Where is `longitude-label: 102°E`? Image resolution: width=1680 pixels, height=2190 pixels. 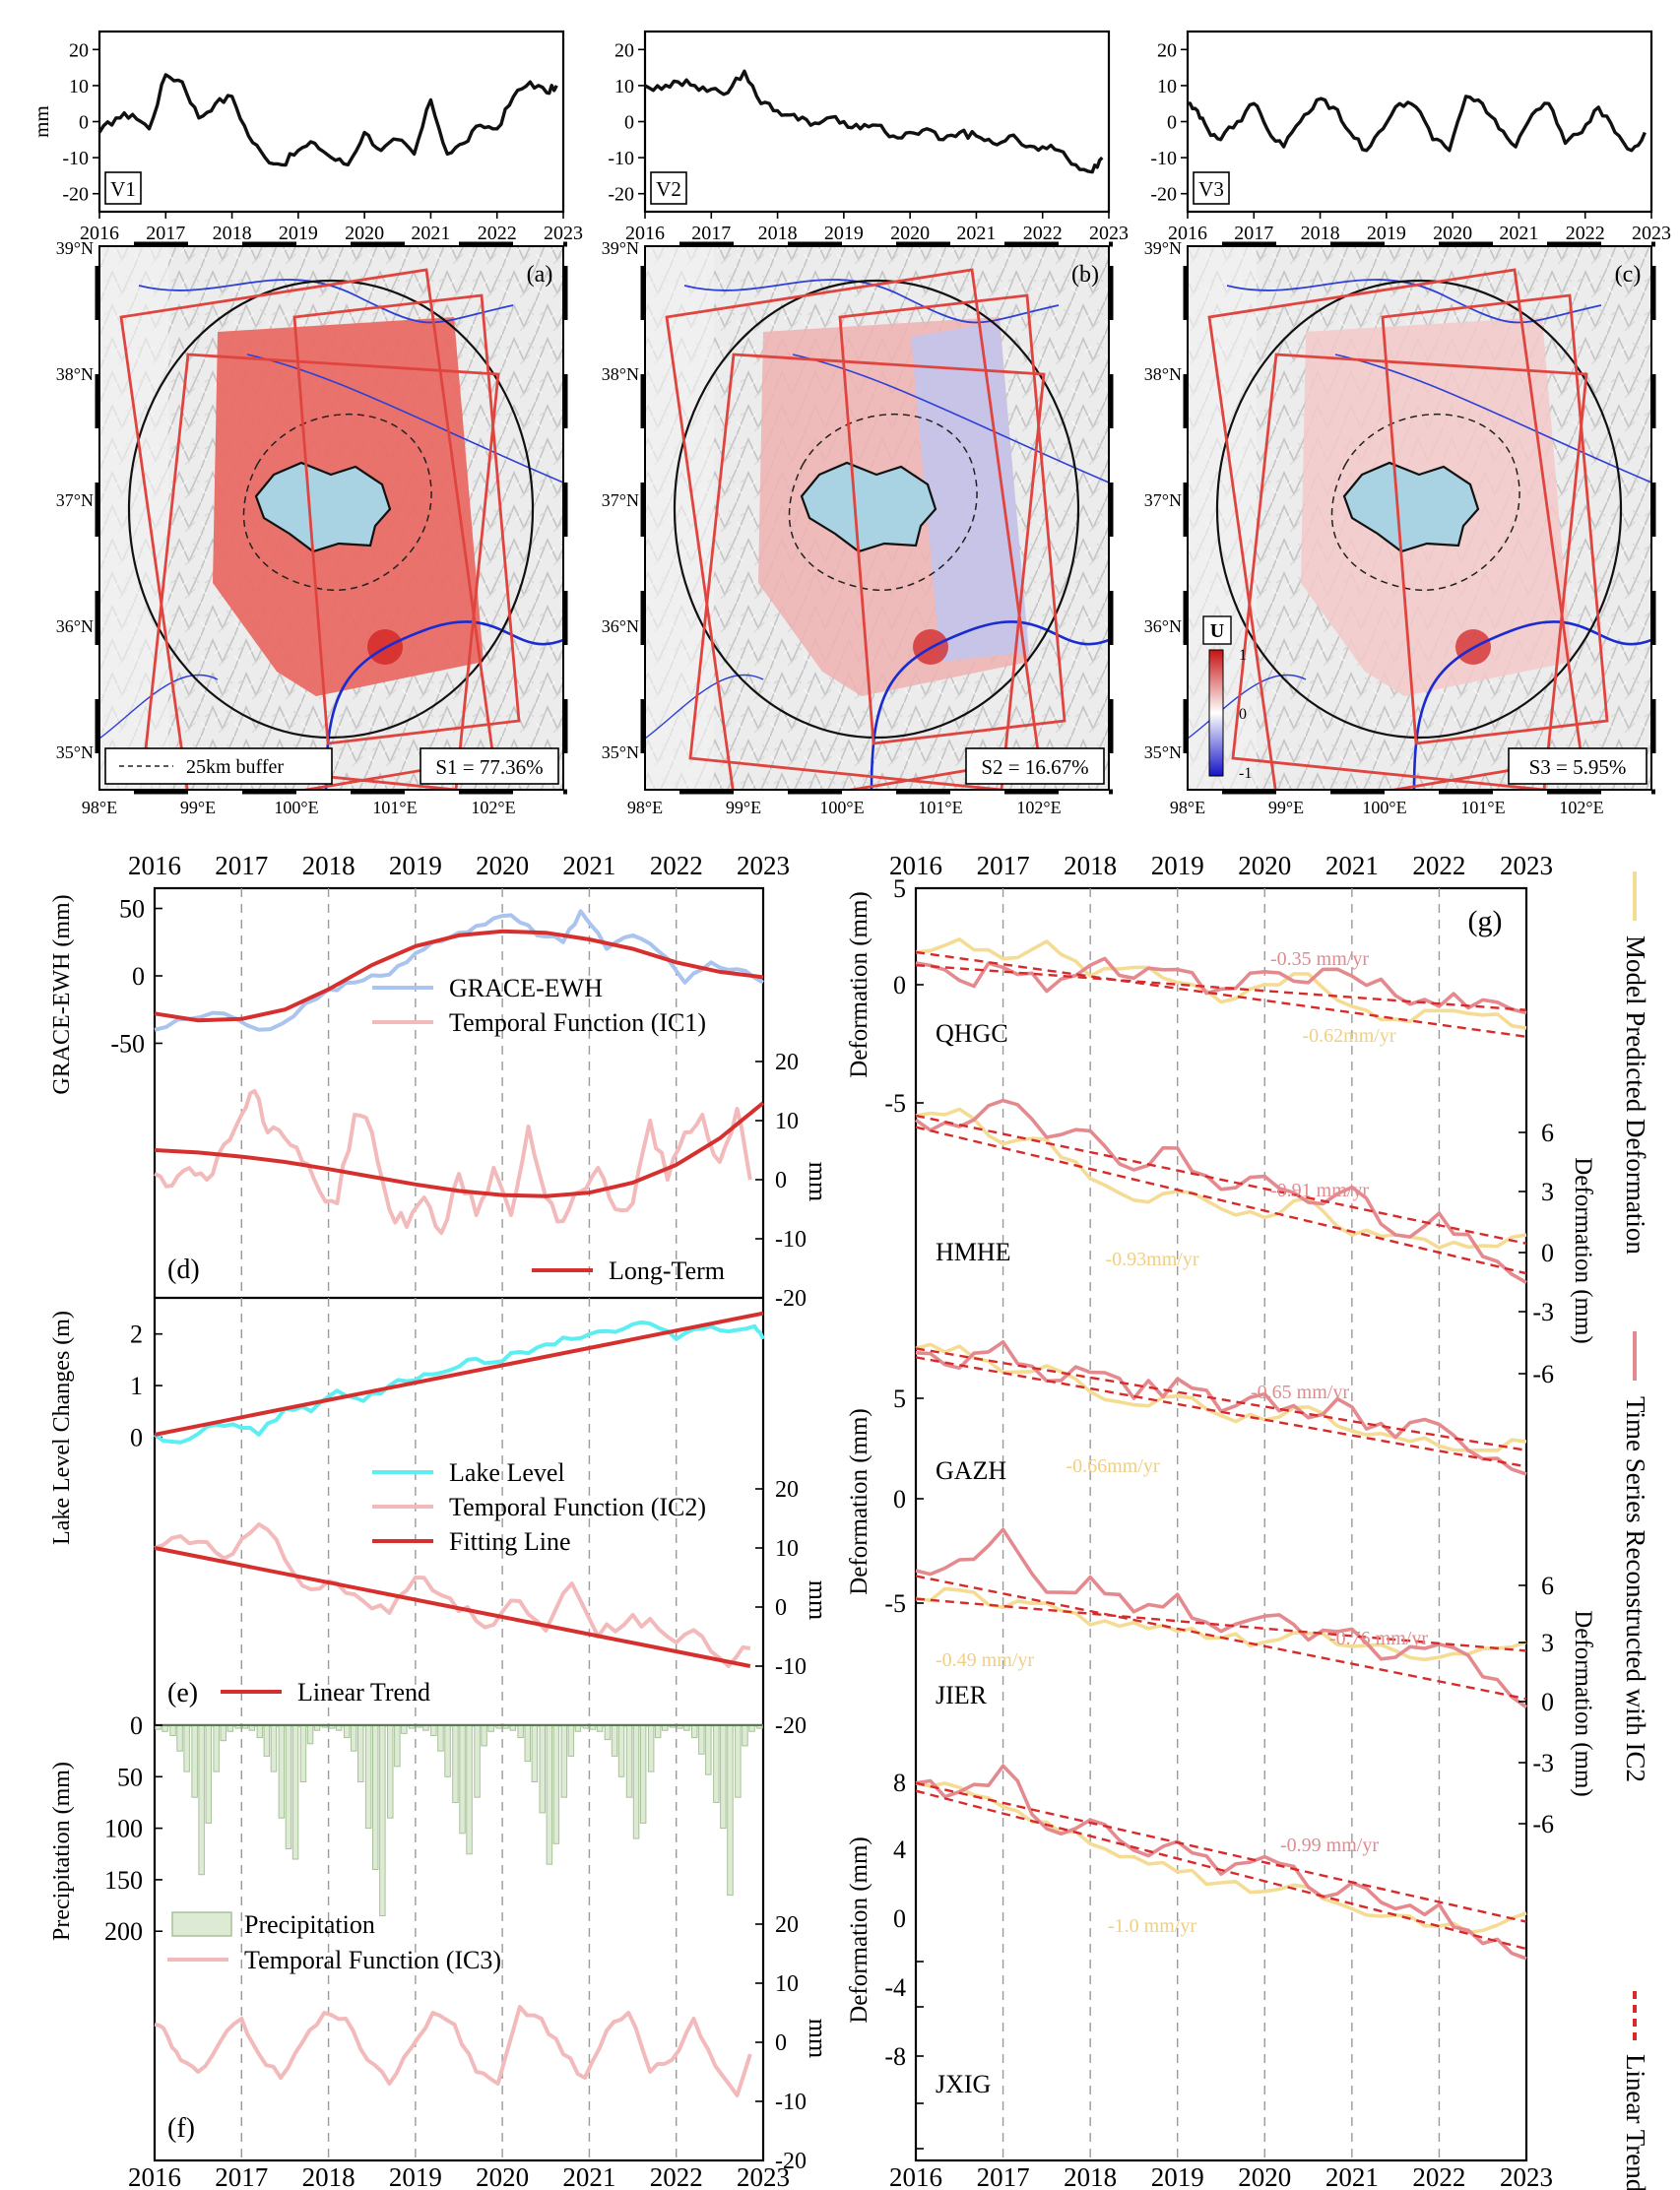 longitude-label: 102°E is located at coordinates (1038, 807).